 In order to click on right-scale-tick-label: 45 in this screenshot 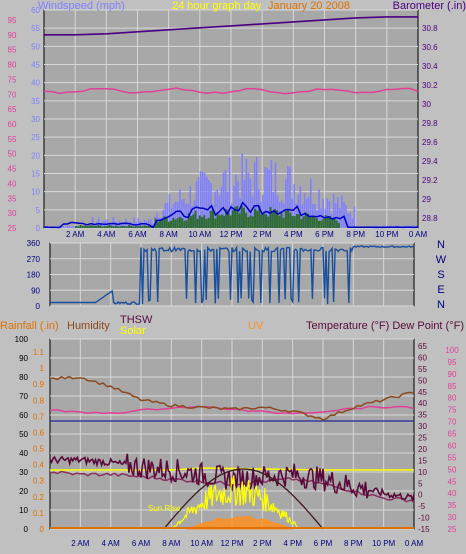, I will do `click(452, 481)`.